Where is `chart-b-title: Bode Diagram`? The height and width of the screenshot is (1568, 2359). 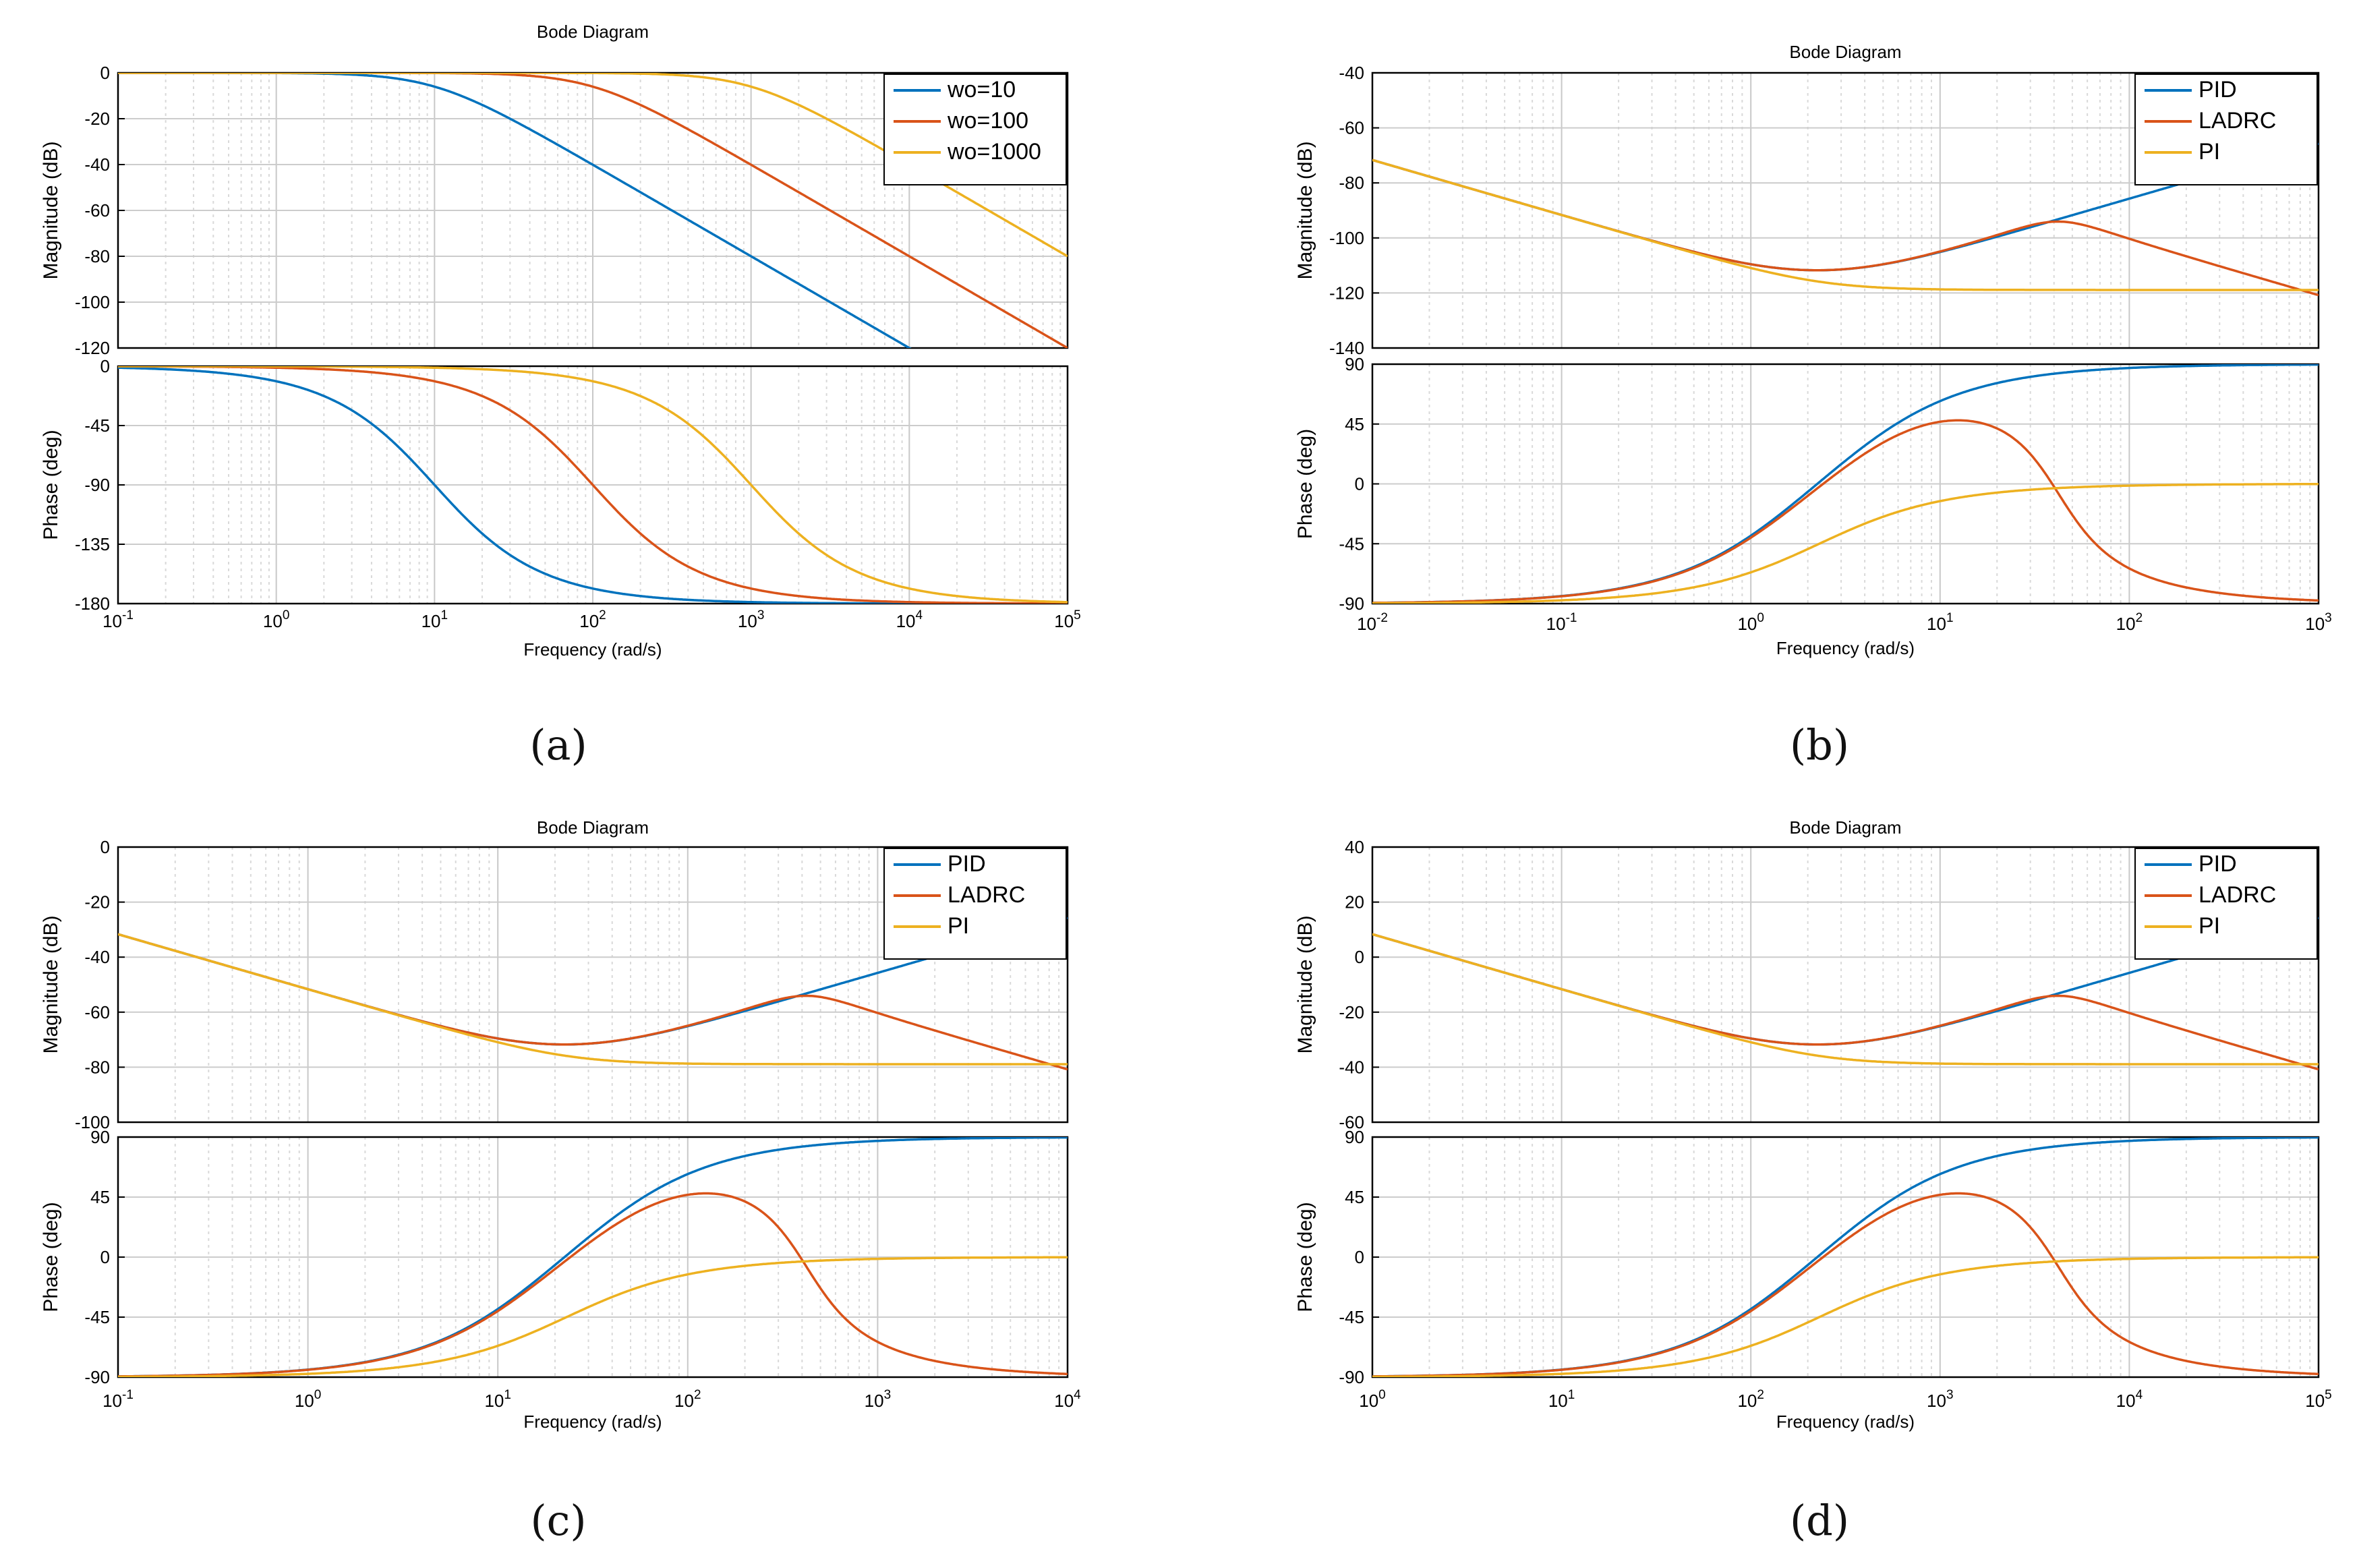 chart-b-title: Bode Diagram is located at coordinates (1845, 52).